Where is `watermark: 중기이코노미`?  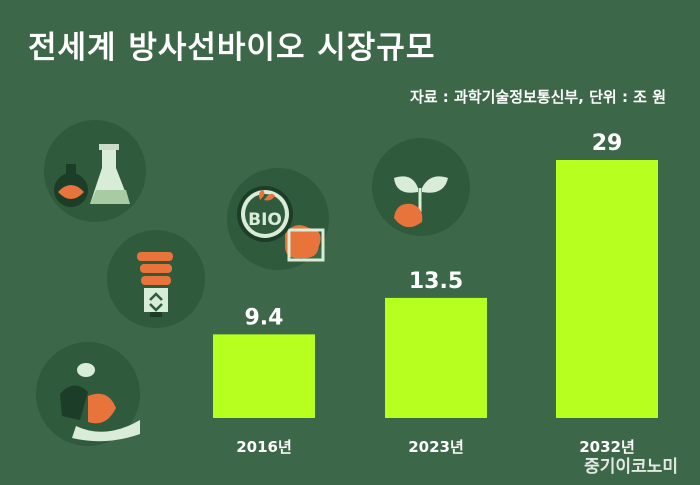
watermark: 중기이코노미 is located at coordinates (631, 467).